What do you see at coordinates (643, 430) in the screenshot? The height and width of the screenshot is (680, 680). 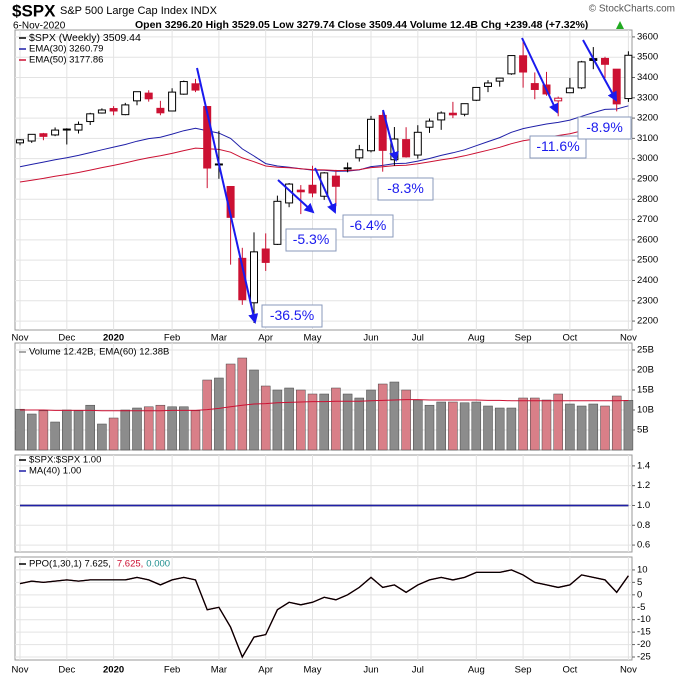 I see `y-tick-label: 5B` at bounding box center [643, 430].